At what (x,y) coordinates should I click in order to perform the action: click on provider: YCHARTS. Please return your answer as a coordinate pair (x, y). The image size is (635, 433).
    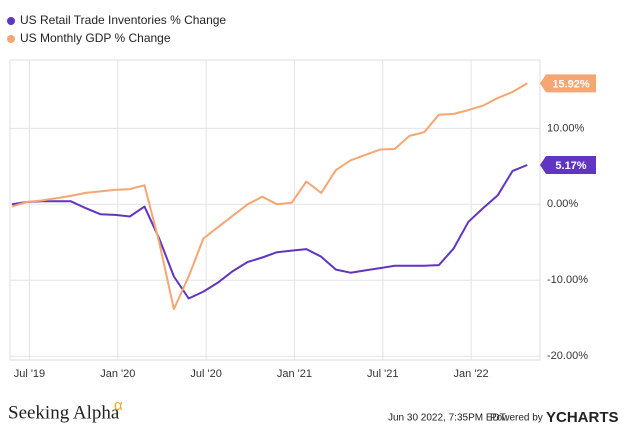
    Looking at the image, I should click on (582, 417).